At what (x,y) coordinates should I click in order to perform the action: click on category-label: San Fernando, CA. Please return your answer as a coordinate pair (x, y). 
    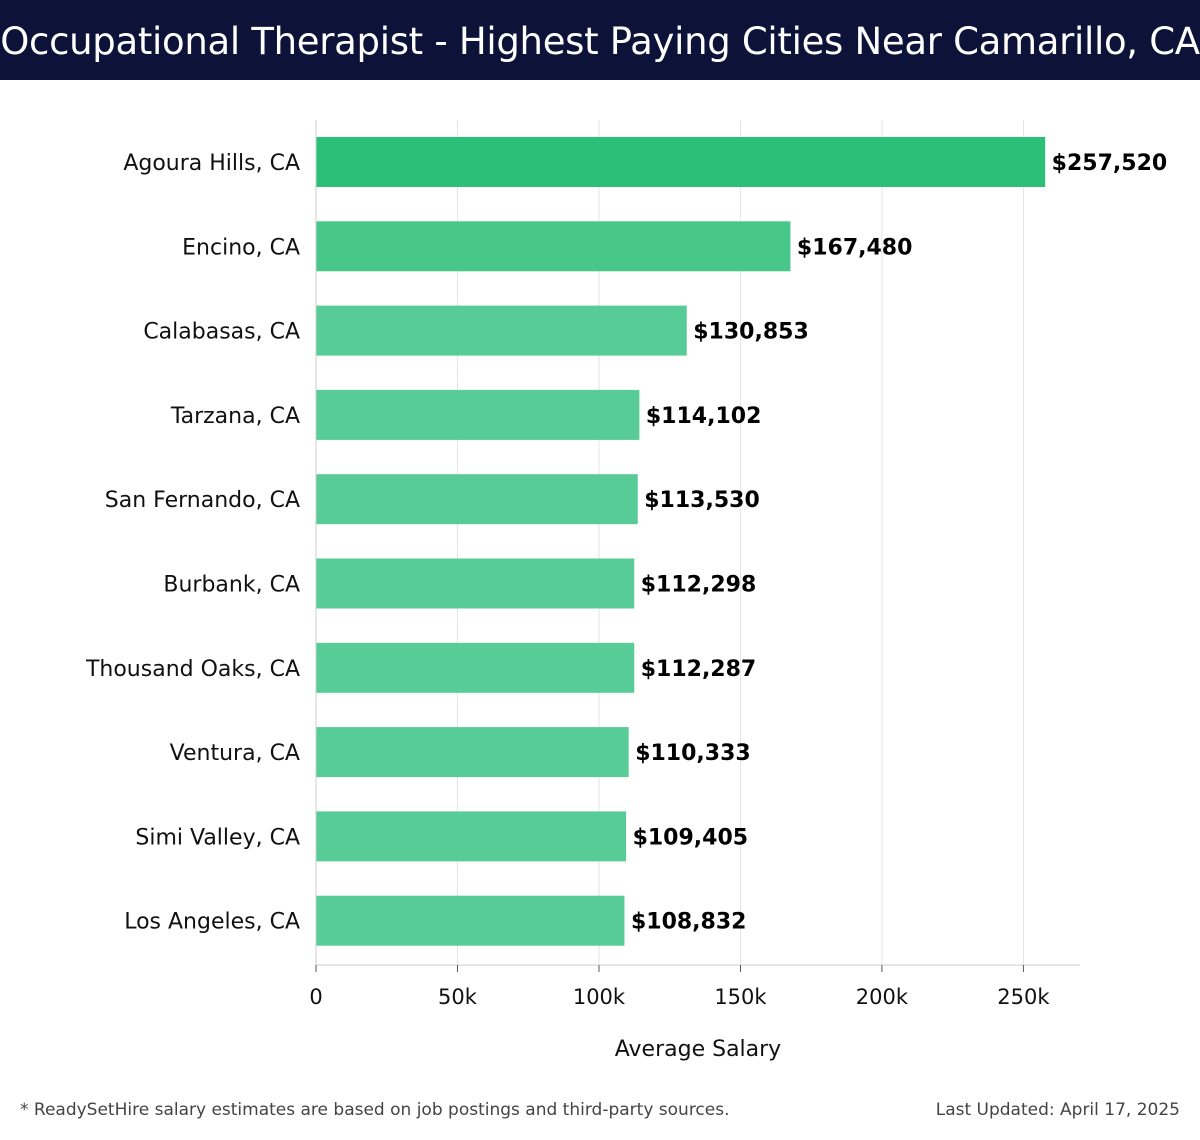
    Looking at the image, I should click on (202, 500).